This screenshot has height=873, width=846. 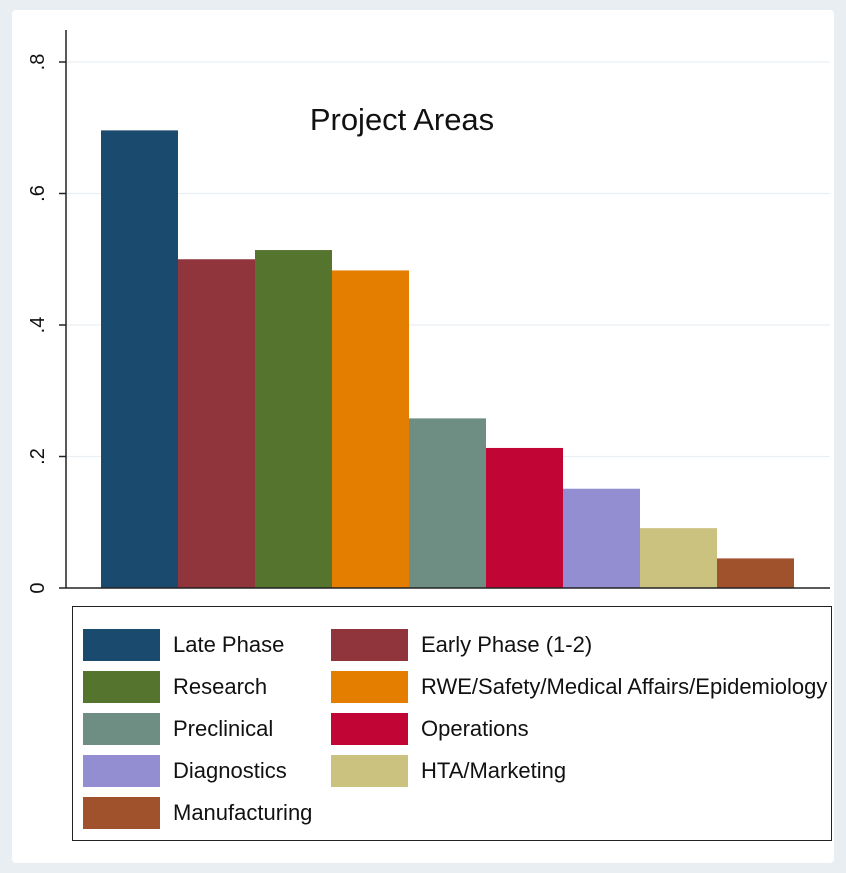 I want to click on y-tick-label: .2, so click(x=38, y=456).